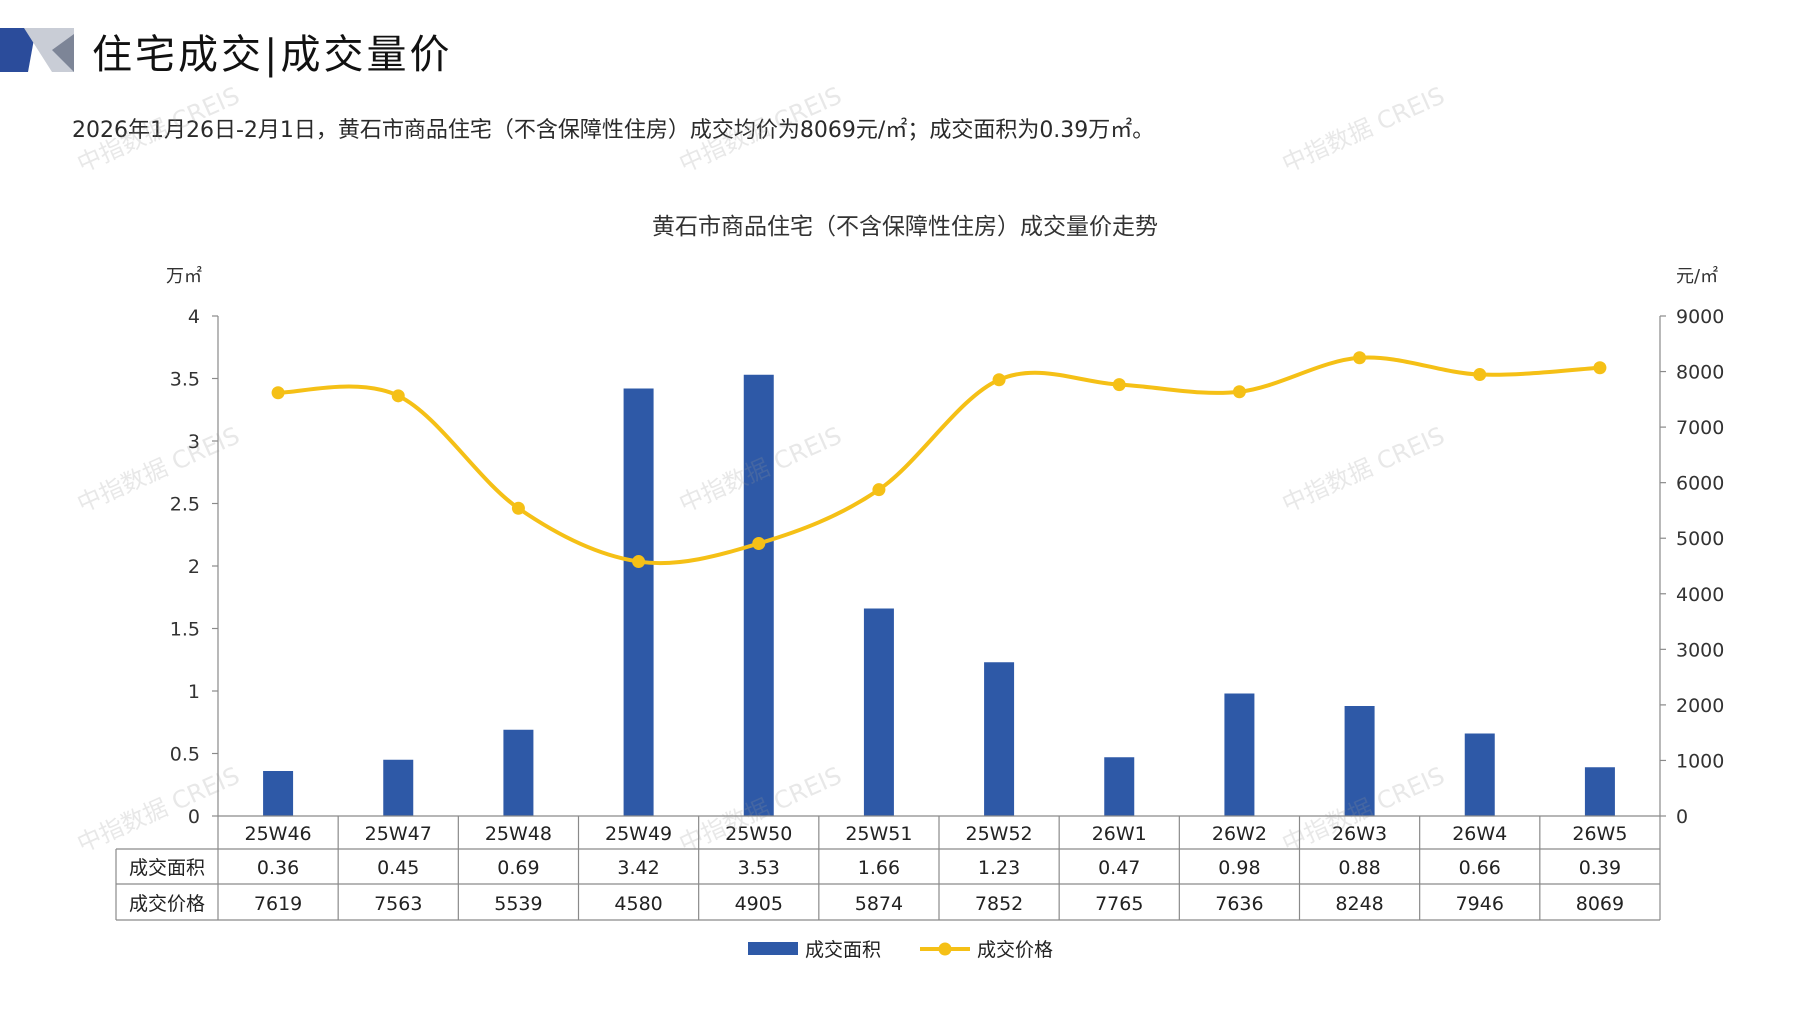  Describe the element at coordinates (1700, 484) in the screenshot. I see `right-axis-tick-label: 6000` at that location.